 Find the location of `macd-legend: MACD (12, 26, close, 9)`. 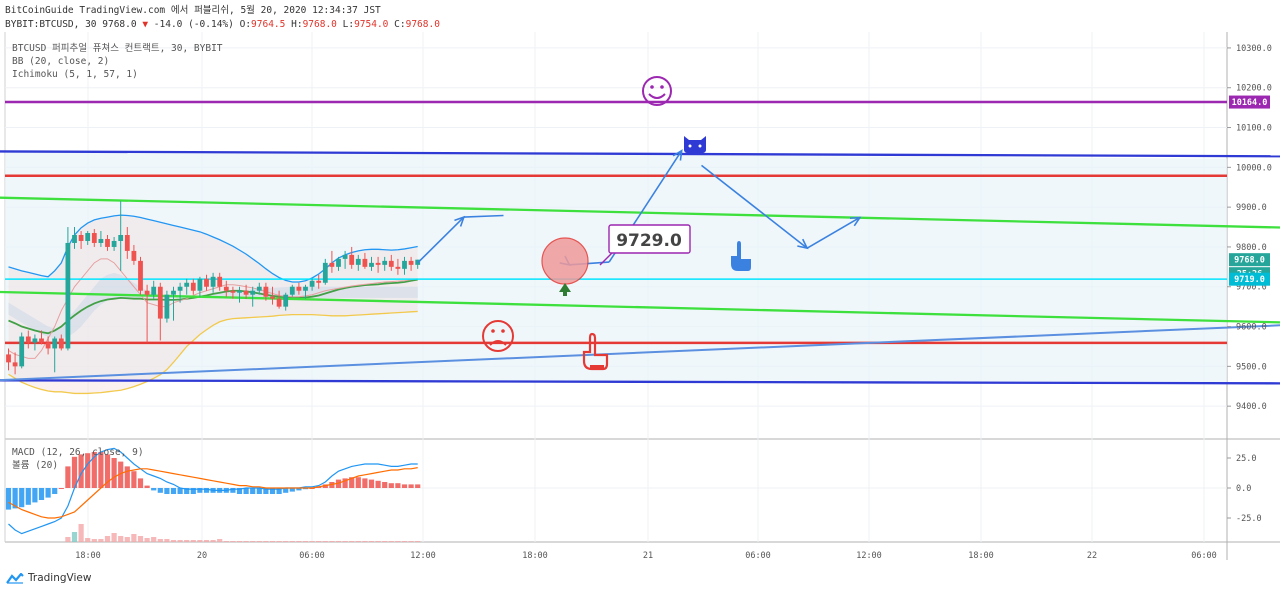

macd-legend: MACD (12, 26, close, 9) is located at coordinates (78, 452).